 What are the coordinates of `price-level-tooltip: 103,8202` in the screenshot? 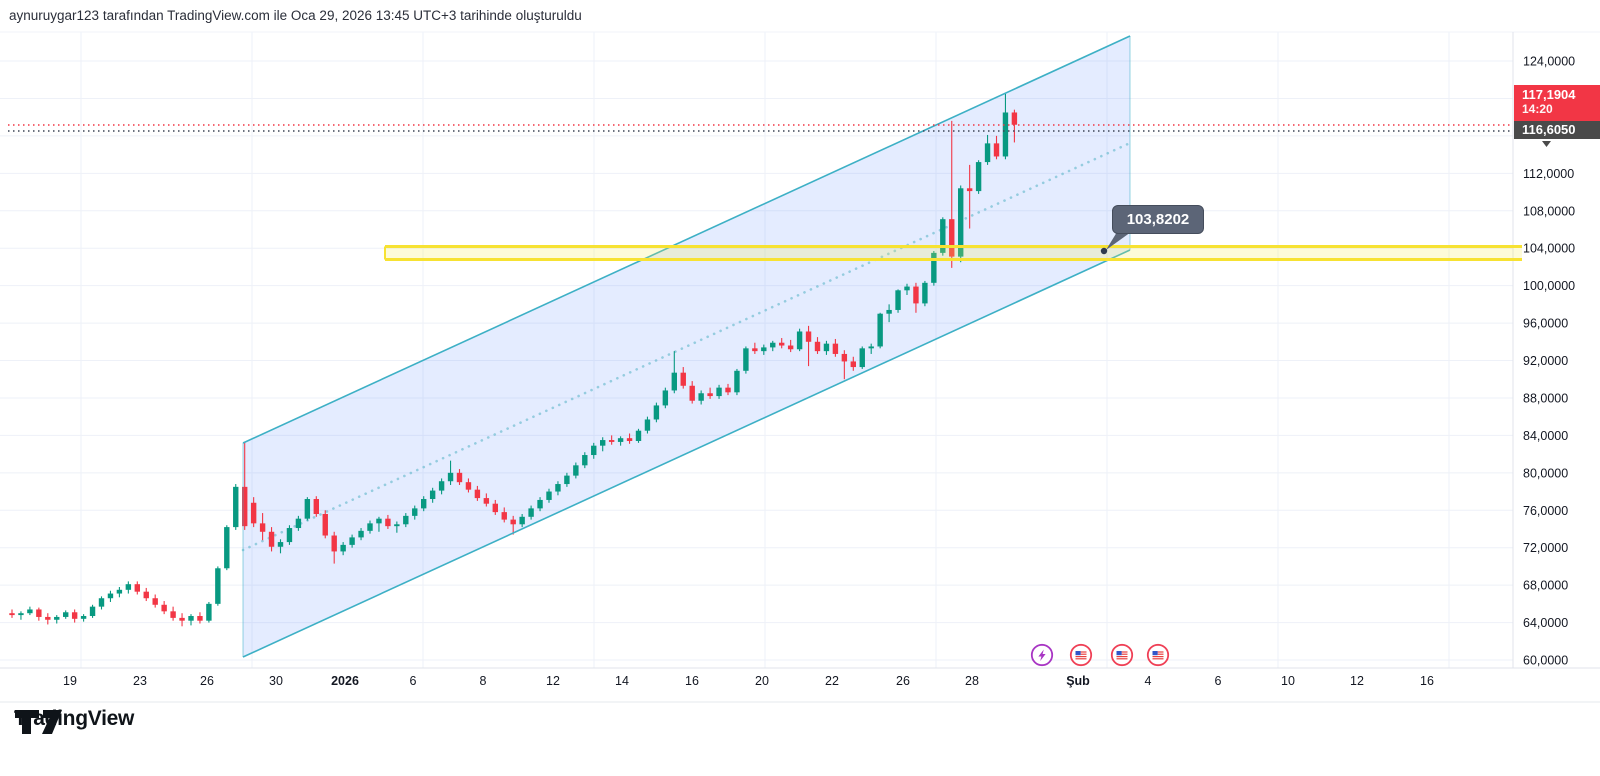 It's located at (1158, 219).